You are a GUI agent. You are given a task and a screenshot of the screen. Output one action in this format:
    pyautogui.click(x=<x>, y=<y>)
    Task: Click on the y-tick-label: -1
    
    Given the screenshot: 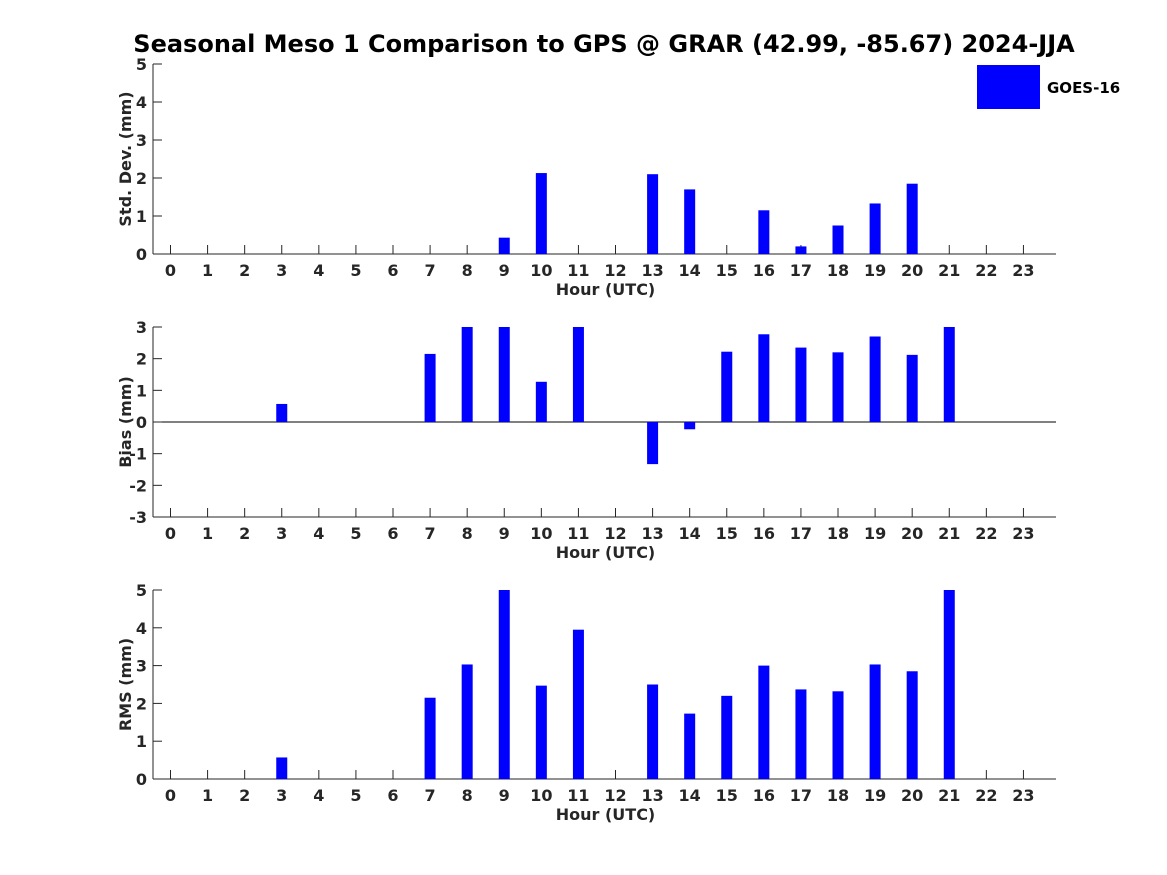 What is the action you would take?
    pyautogui.click(x=138, y=454)
    